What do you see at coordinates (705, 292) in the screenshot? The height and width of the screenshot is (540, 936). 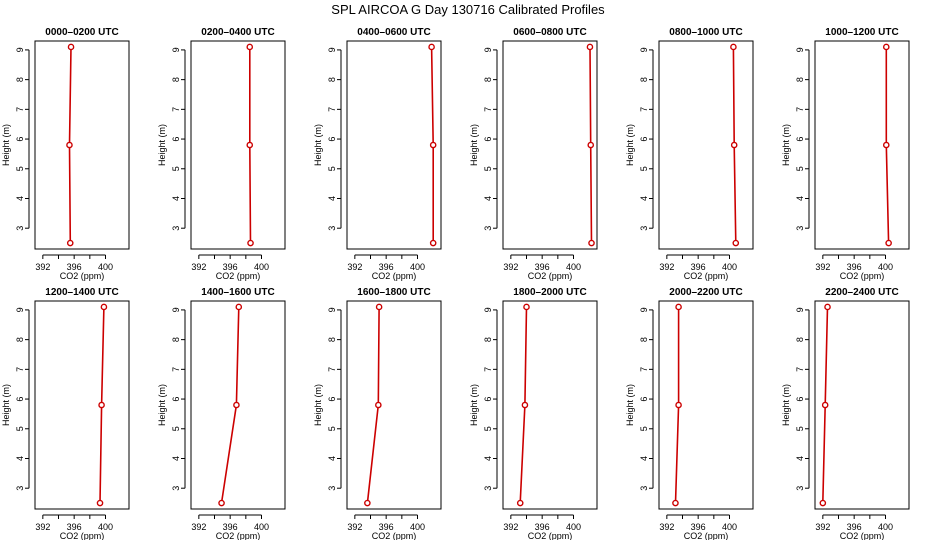 I see `panel-title: 2000–2200 UTC` at bounding box center [705, 292].